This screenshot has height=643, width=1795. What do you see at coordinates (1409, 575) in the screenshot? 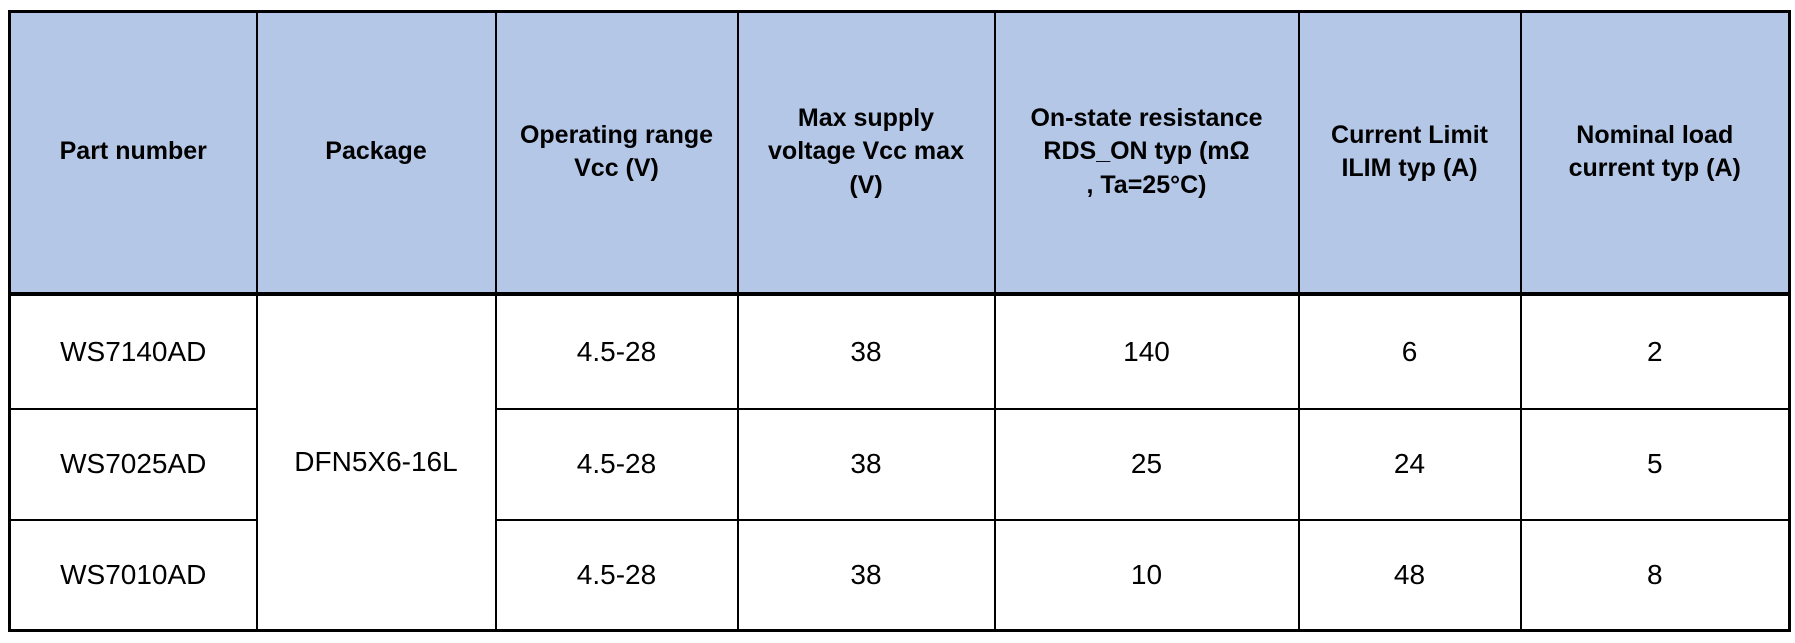
I see `cell-current-limit: 48` at bounding box center [1409, 575].